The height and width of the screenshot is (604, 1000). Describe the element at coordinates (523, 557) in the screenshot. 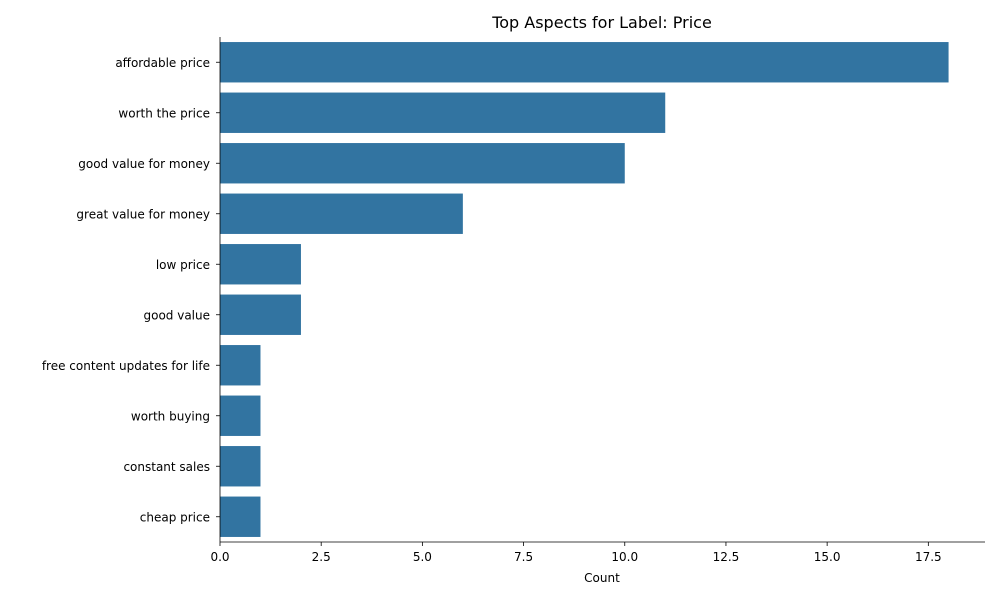

I see `x-tick-label: 7.5` at that location.